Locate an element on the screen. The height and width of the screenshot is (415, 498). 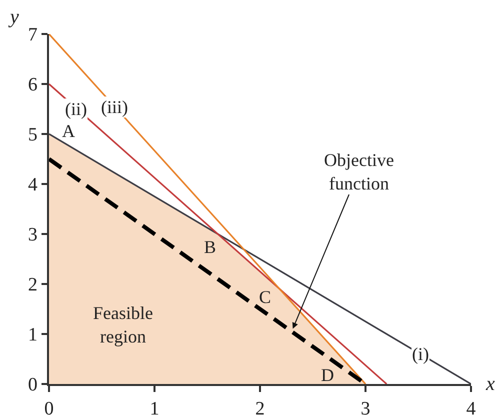
annotation: A is located at coordinates (68, 131).